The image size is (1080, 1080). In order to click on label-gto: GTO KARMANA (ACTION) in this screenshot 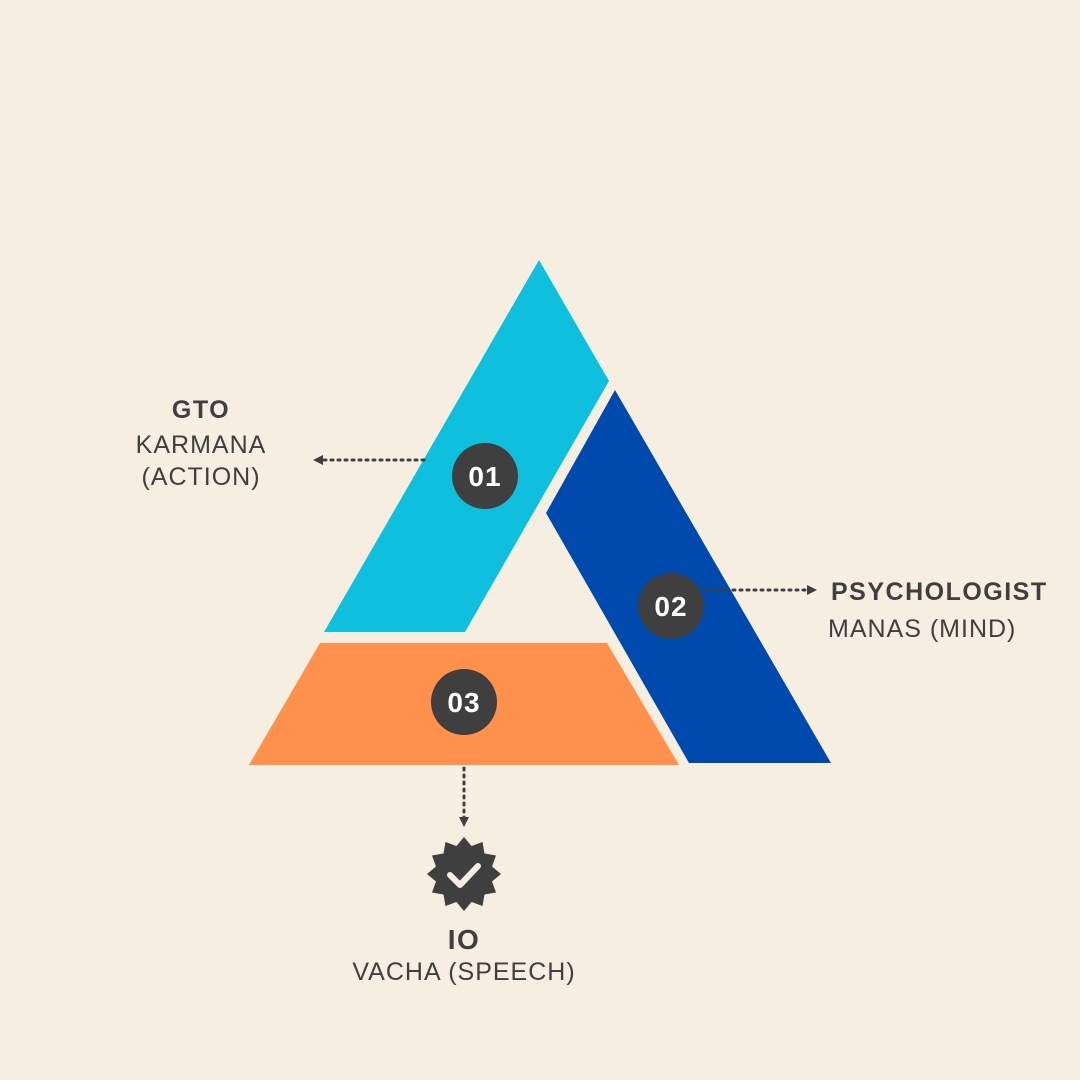, I will do `click(201, 444)`.